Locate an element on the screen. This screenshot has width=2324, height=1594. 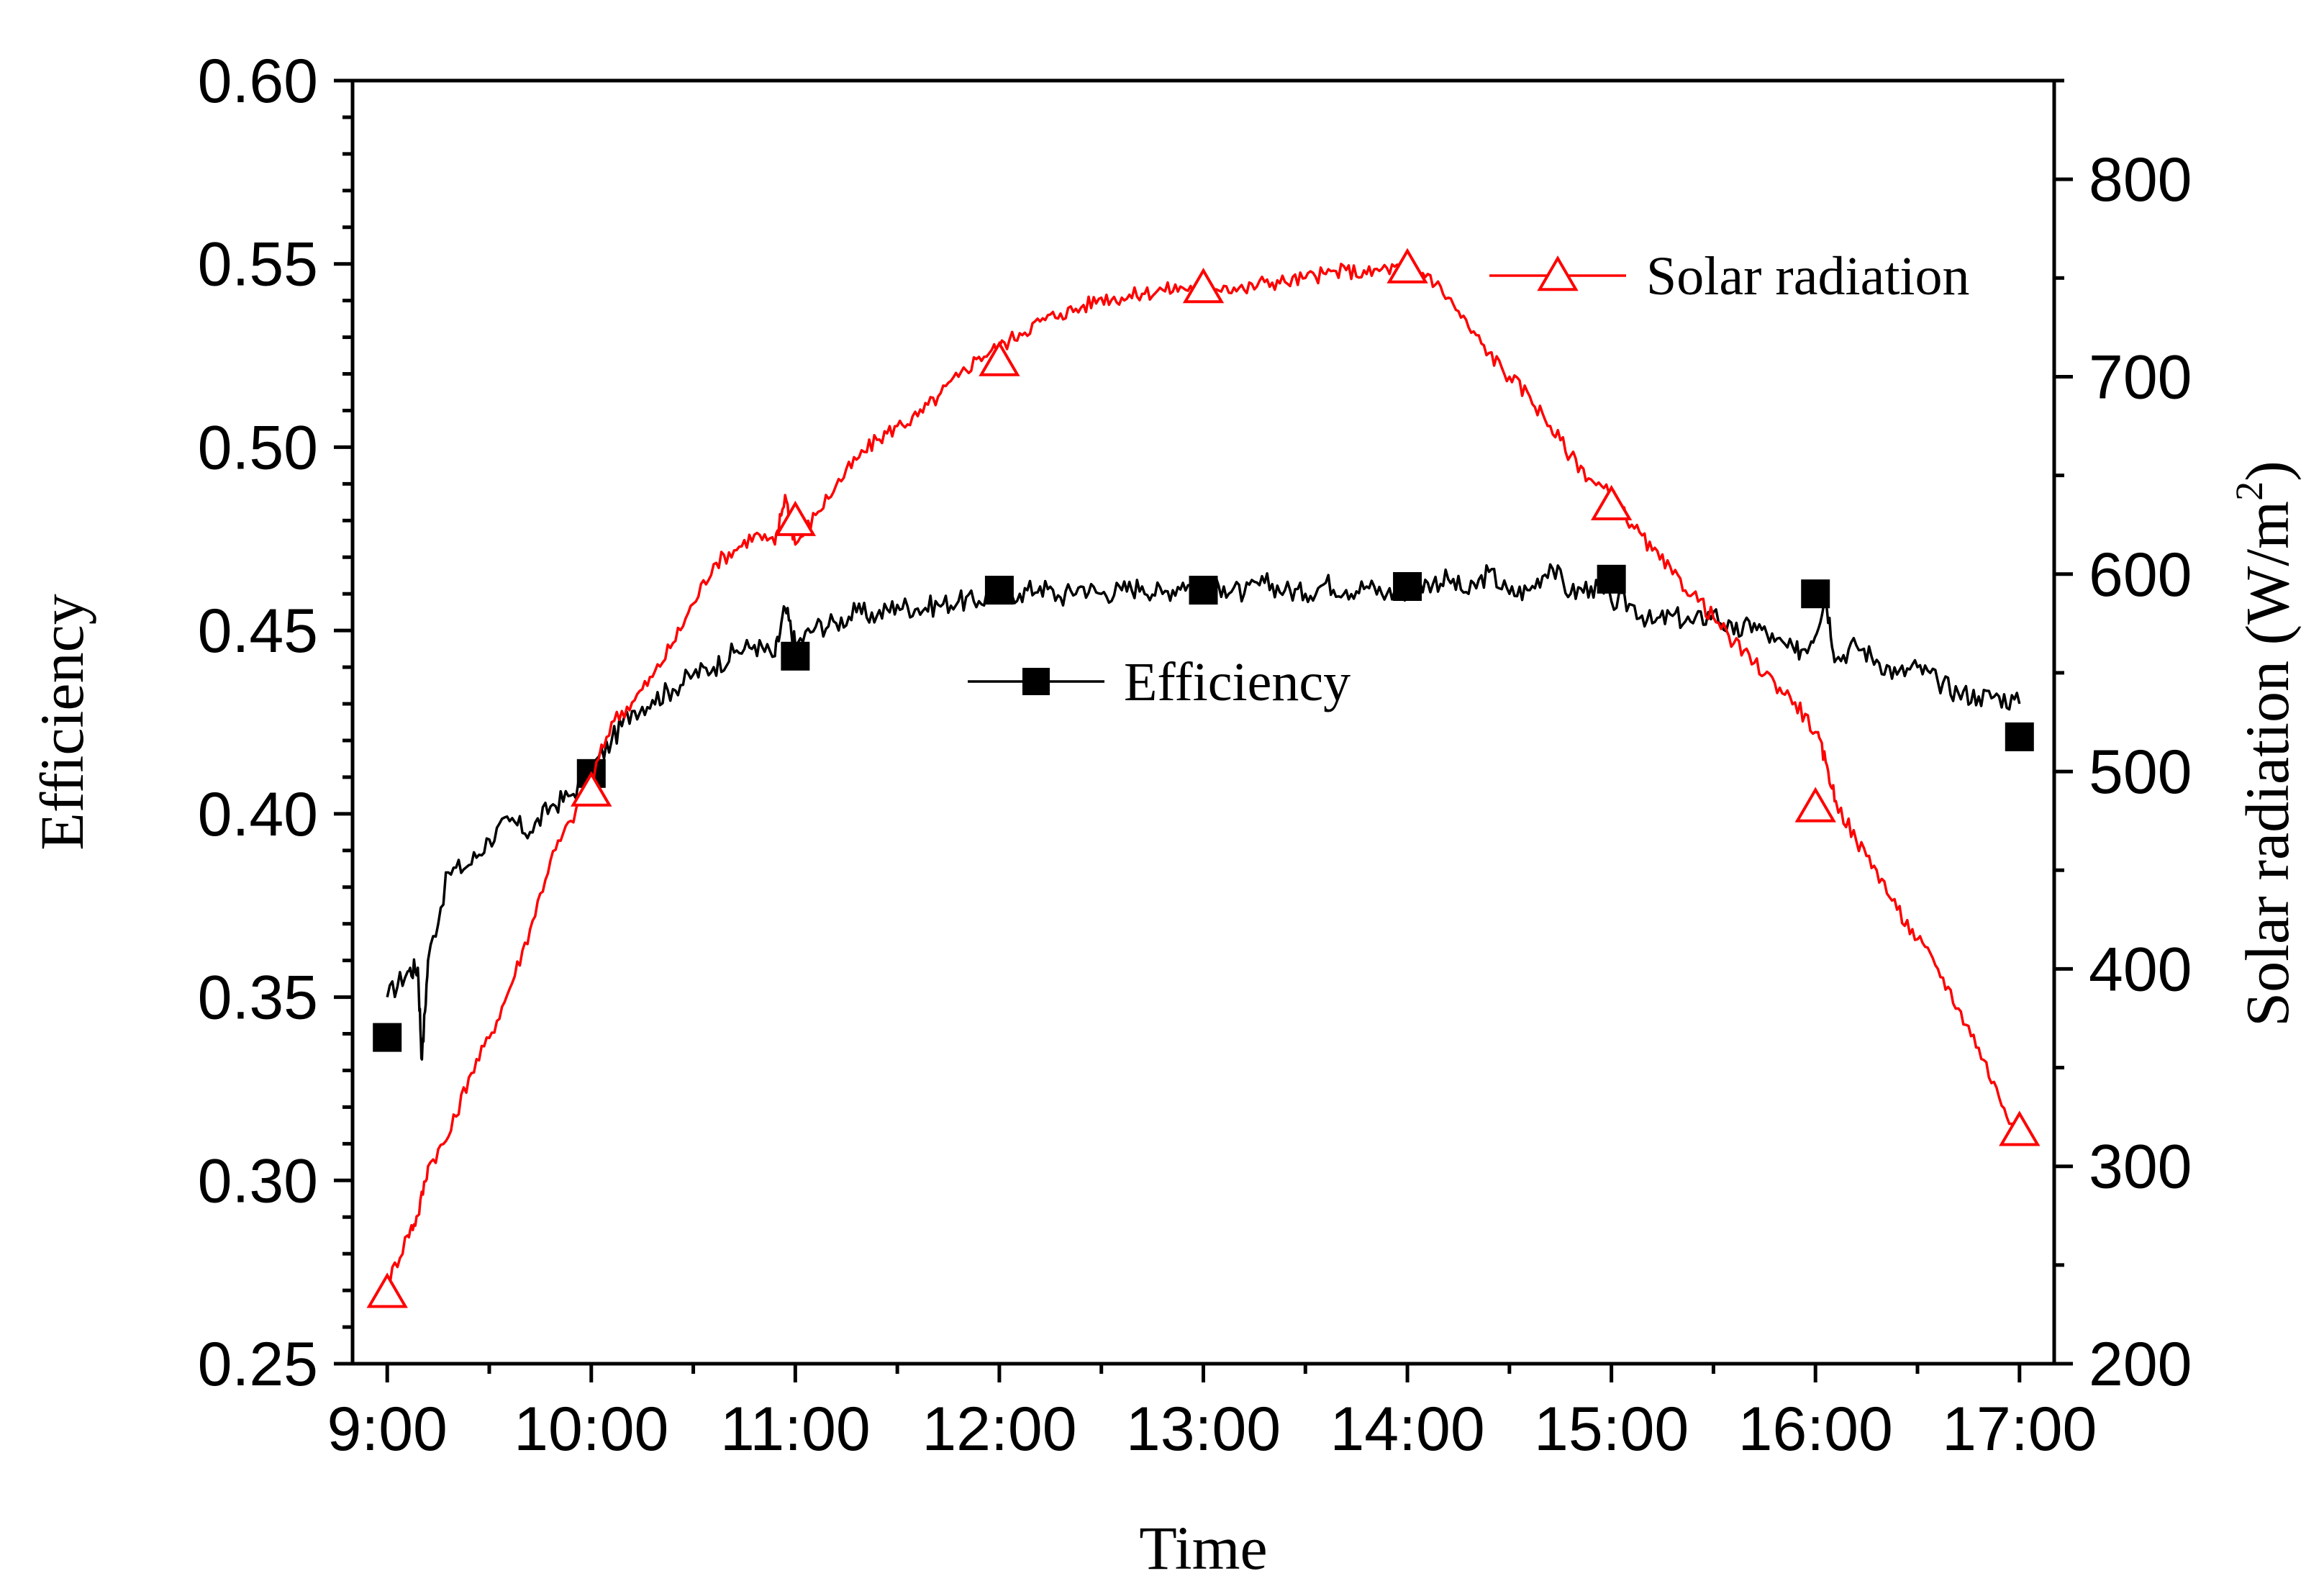
y-right-tick-label: 300 is located at coordinates (2140, 1167).